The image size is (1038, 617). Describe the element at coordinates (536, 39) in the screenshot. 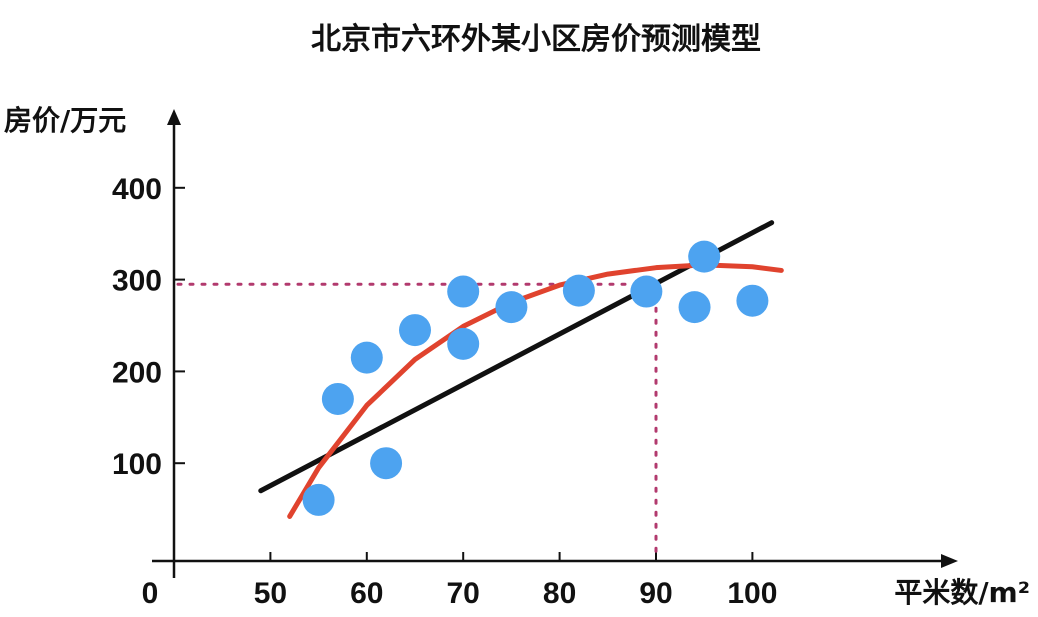

I see `chart-title: 北京市六环外某小区房价预测模型` at that location.